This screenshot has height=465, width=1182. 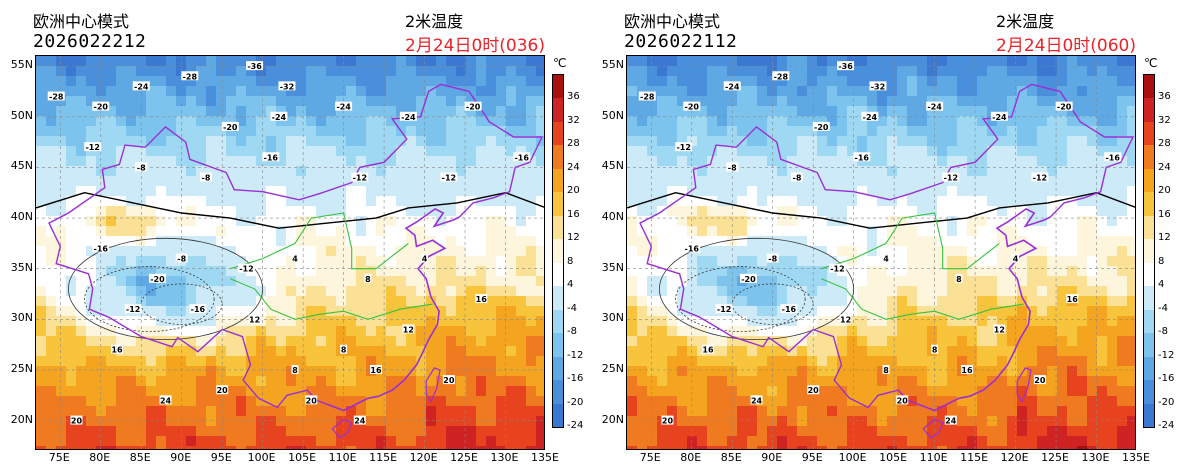 What do you see at coordinates (331, 299) in the screenshot?
I see `river` at bounding box center [331, 299].